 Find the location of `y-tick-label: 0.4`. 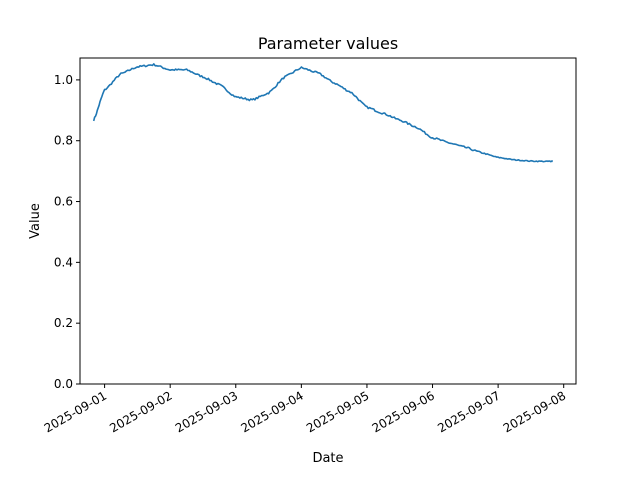

y-tick-label: 0.4 is located at coordinates (63, 262).